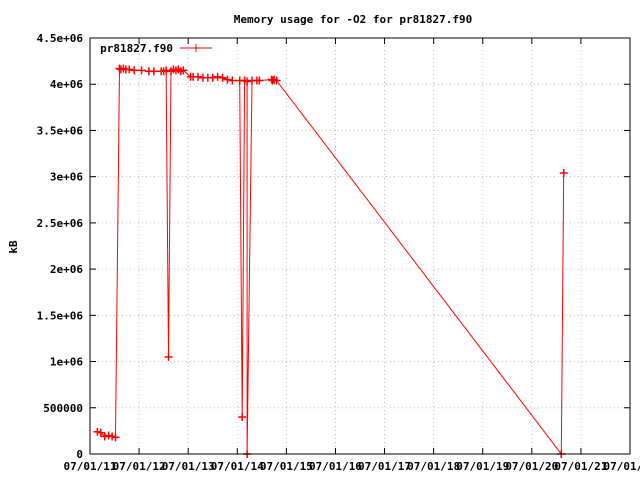 The width and height of the screenshot is (640, 480). Describe the element at coordinates (136, 48) in the screenshot. I see `legend-label: pr81827.f90` at that location.